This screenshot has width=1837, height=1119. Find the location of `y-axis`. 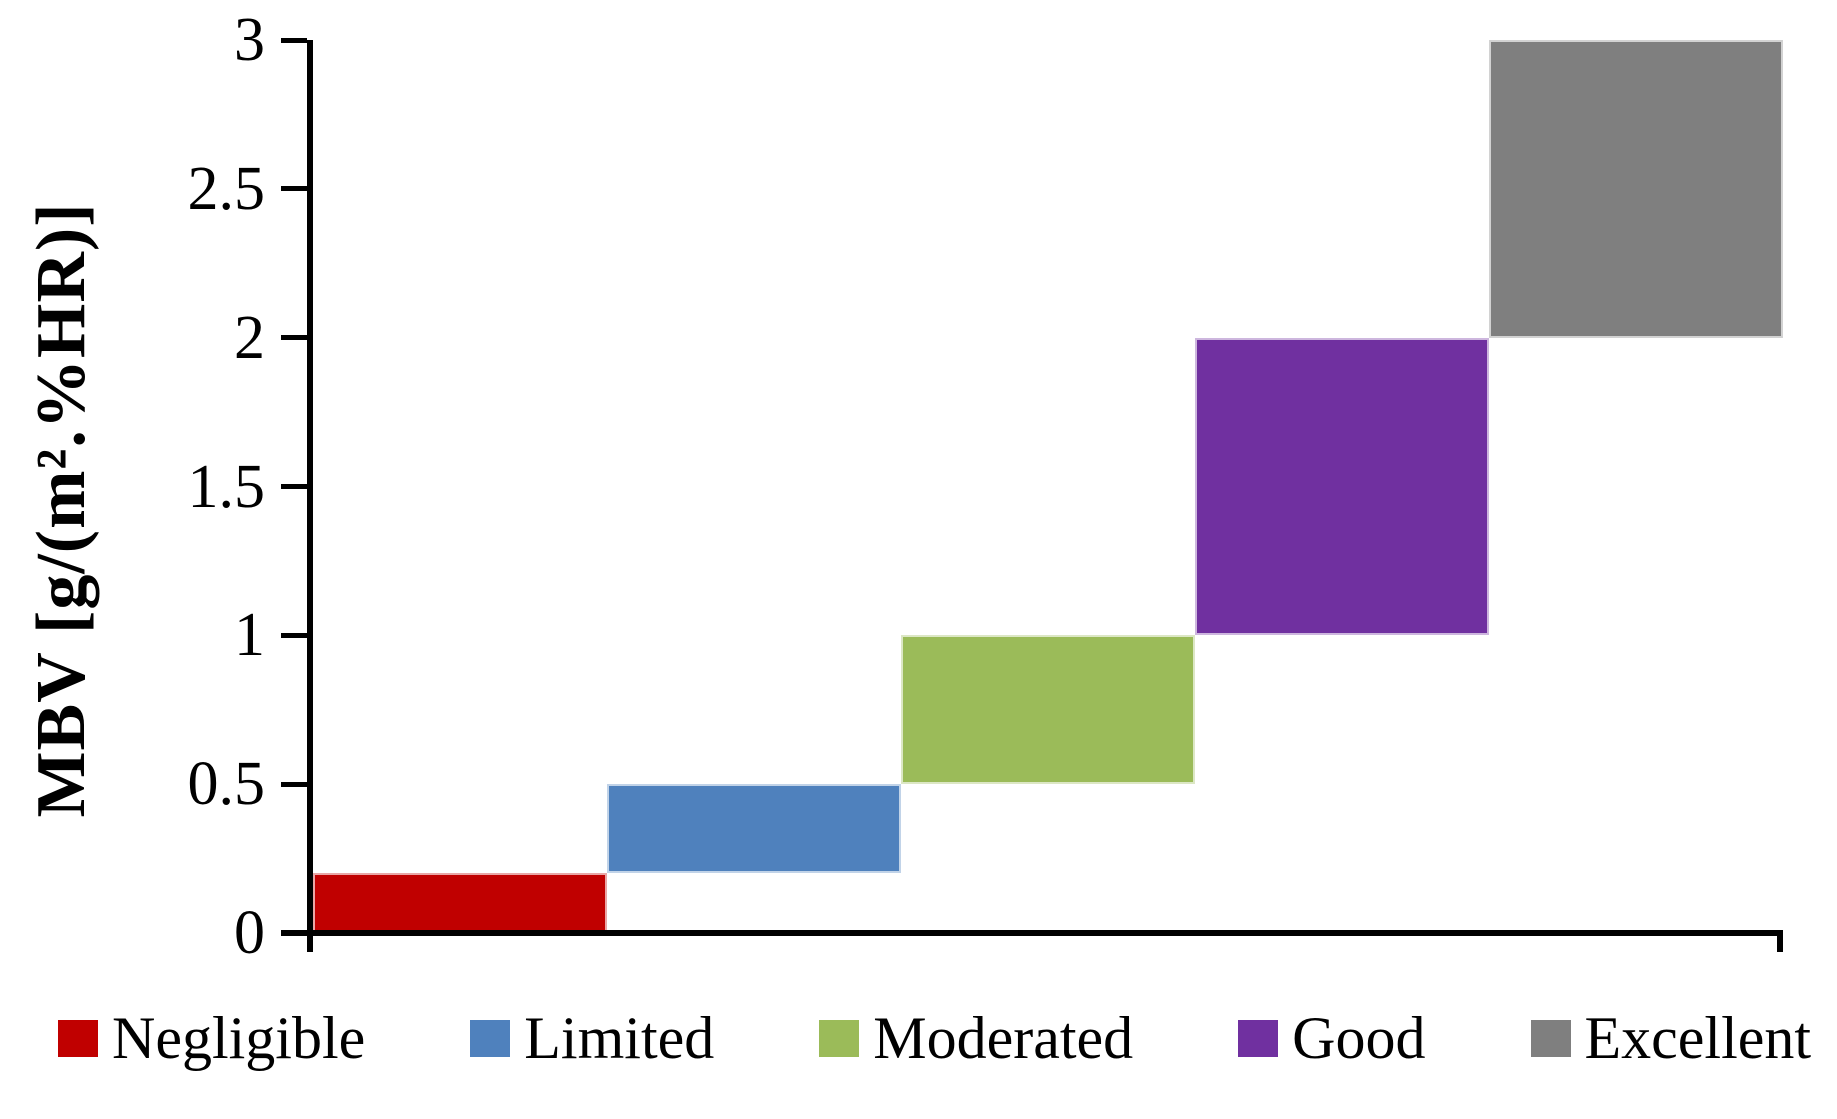

y-axis is located at coordinates (310, 496).